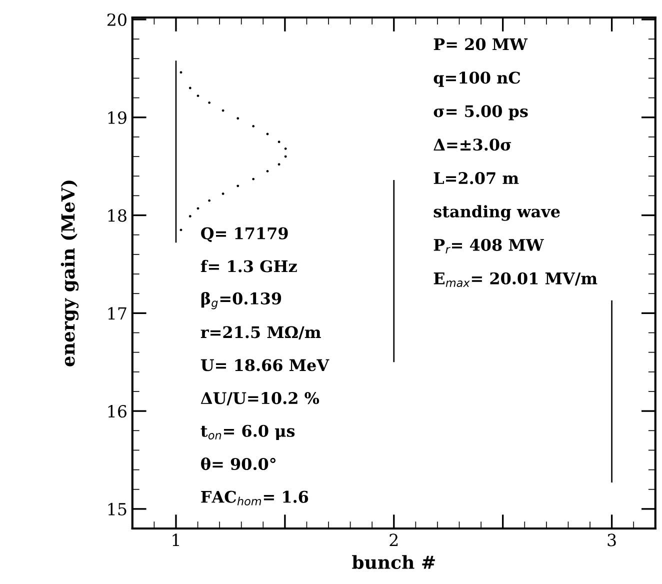 This screenshot has height=584, width=662. Describe the element at coordinates (476, 178) in the screenshot. I see `annotation: L=2.07 m` at that location.